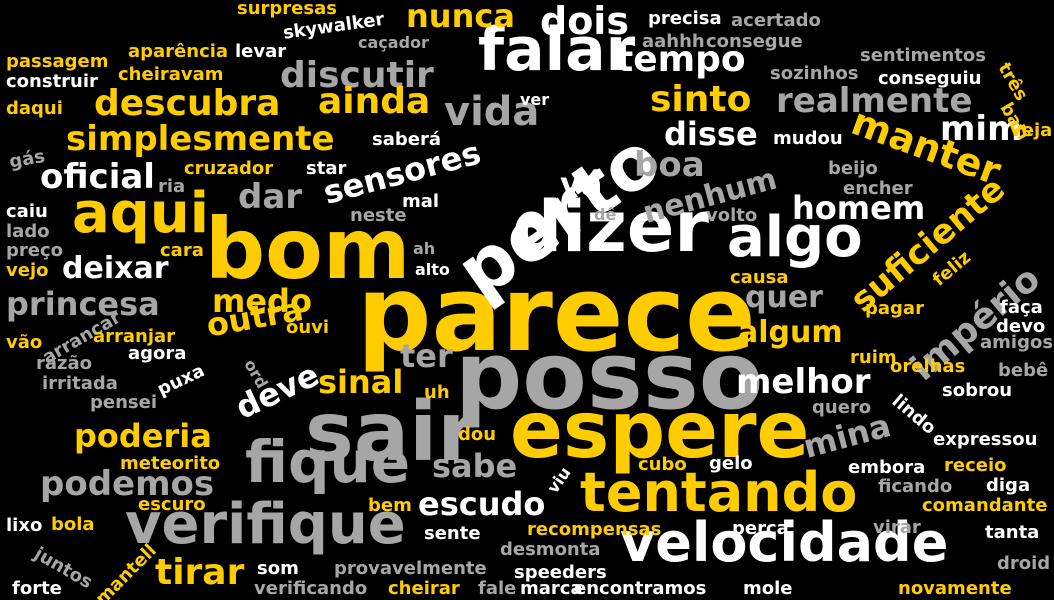 The width and height of the screenshot is (1054, 600). Describe the element at coordinates (584, 21) in the screenshot. I see `word-dois: dois` at that location.